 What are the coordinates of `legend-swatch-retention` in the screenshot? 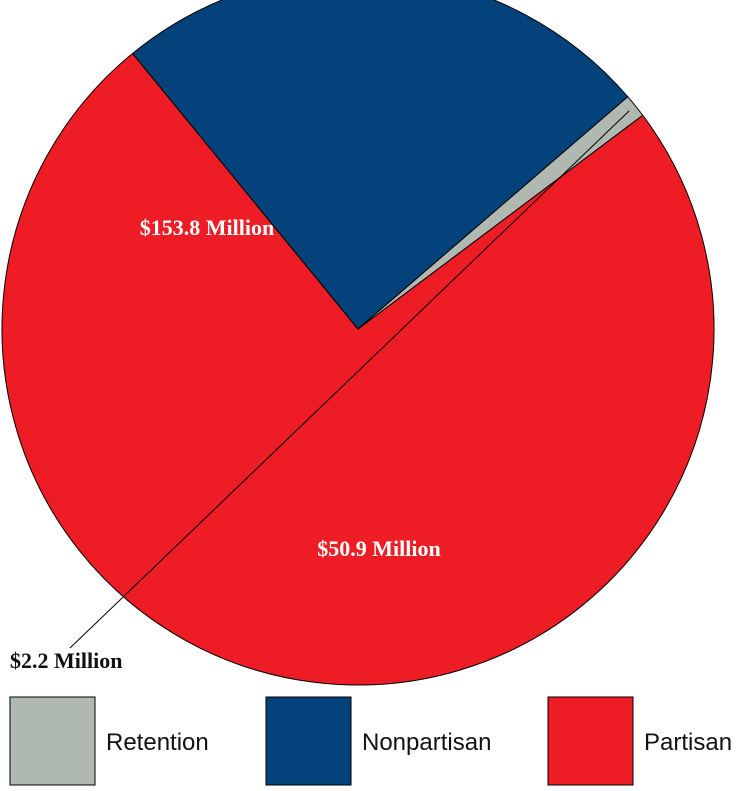 It's located at (52, 741).